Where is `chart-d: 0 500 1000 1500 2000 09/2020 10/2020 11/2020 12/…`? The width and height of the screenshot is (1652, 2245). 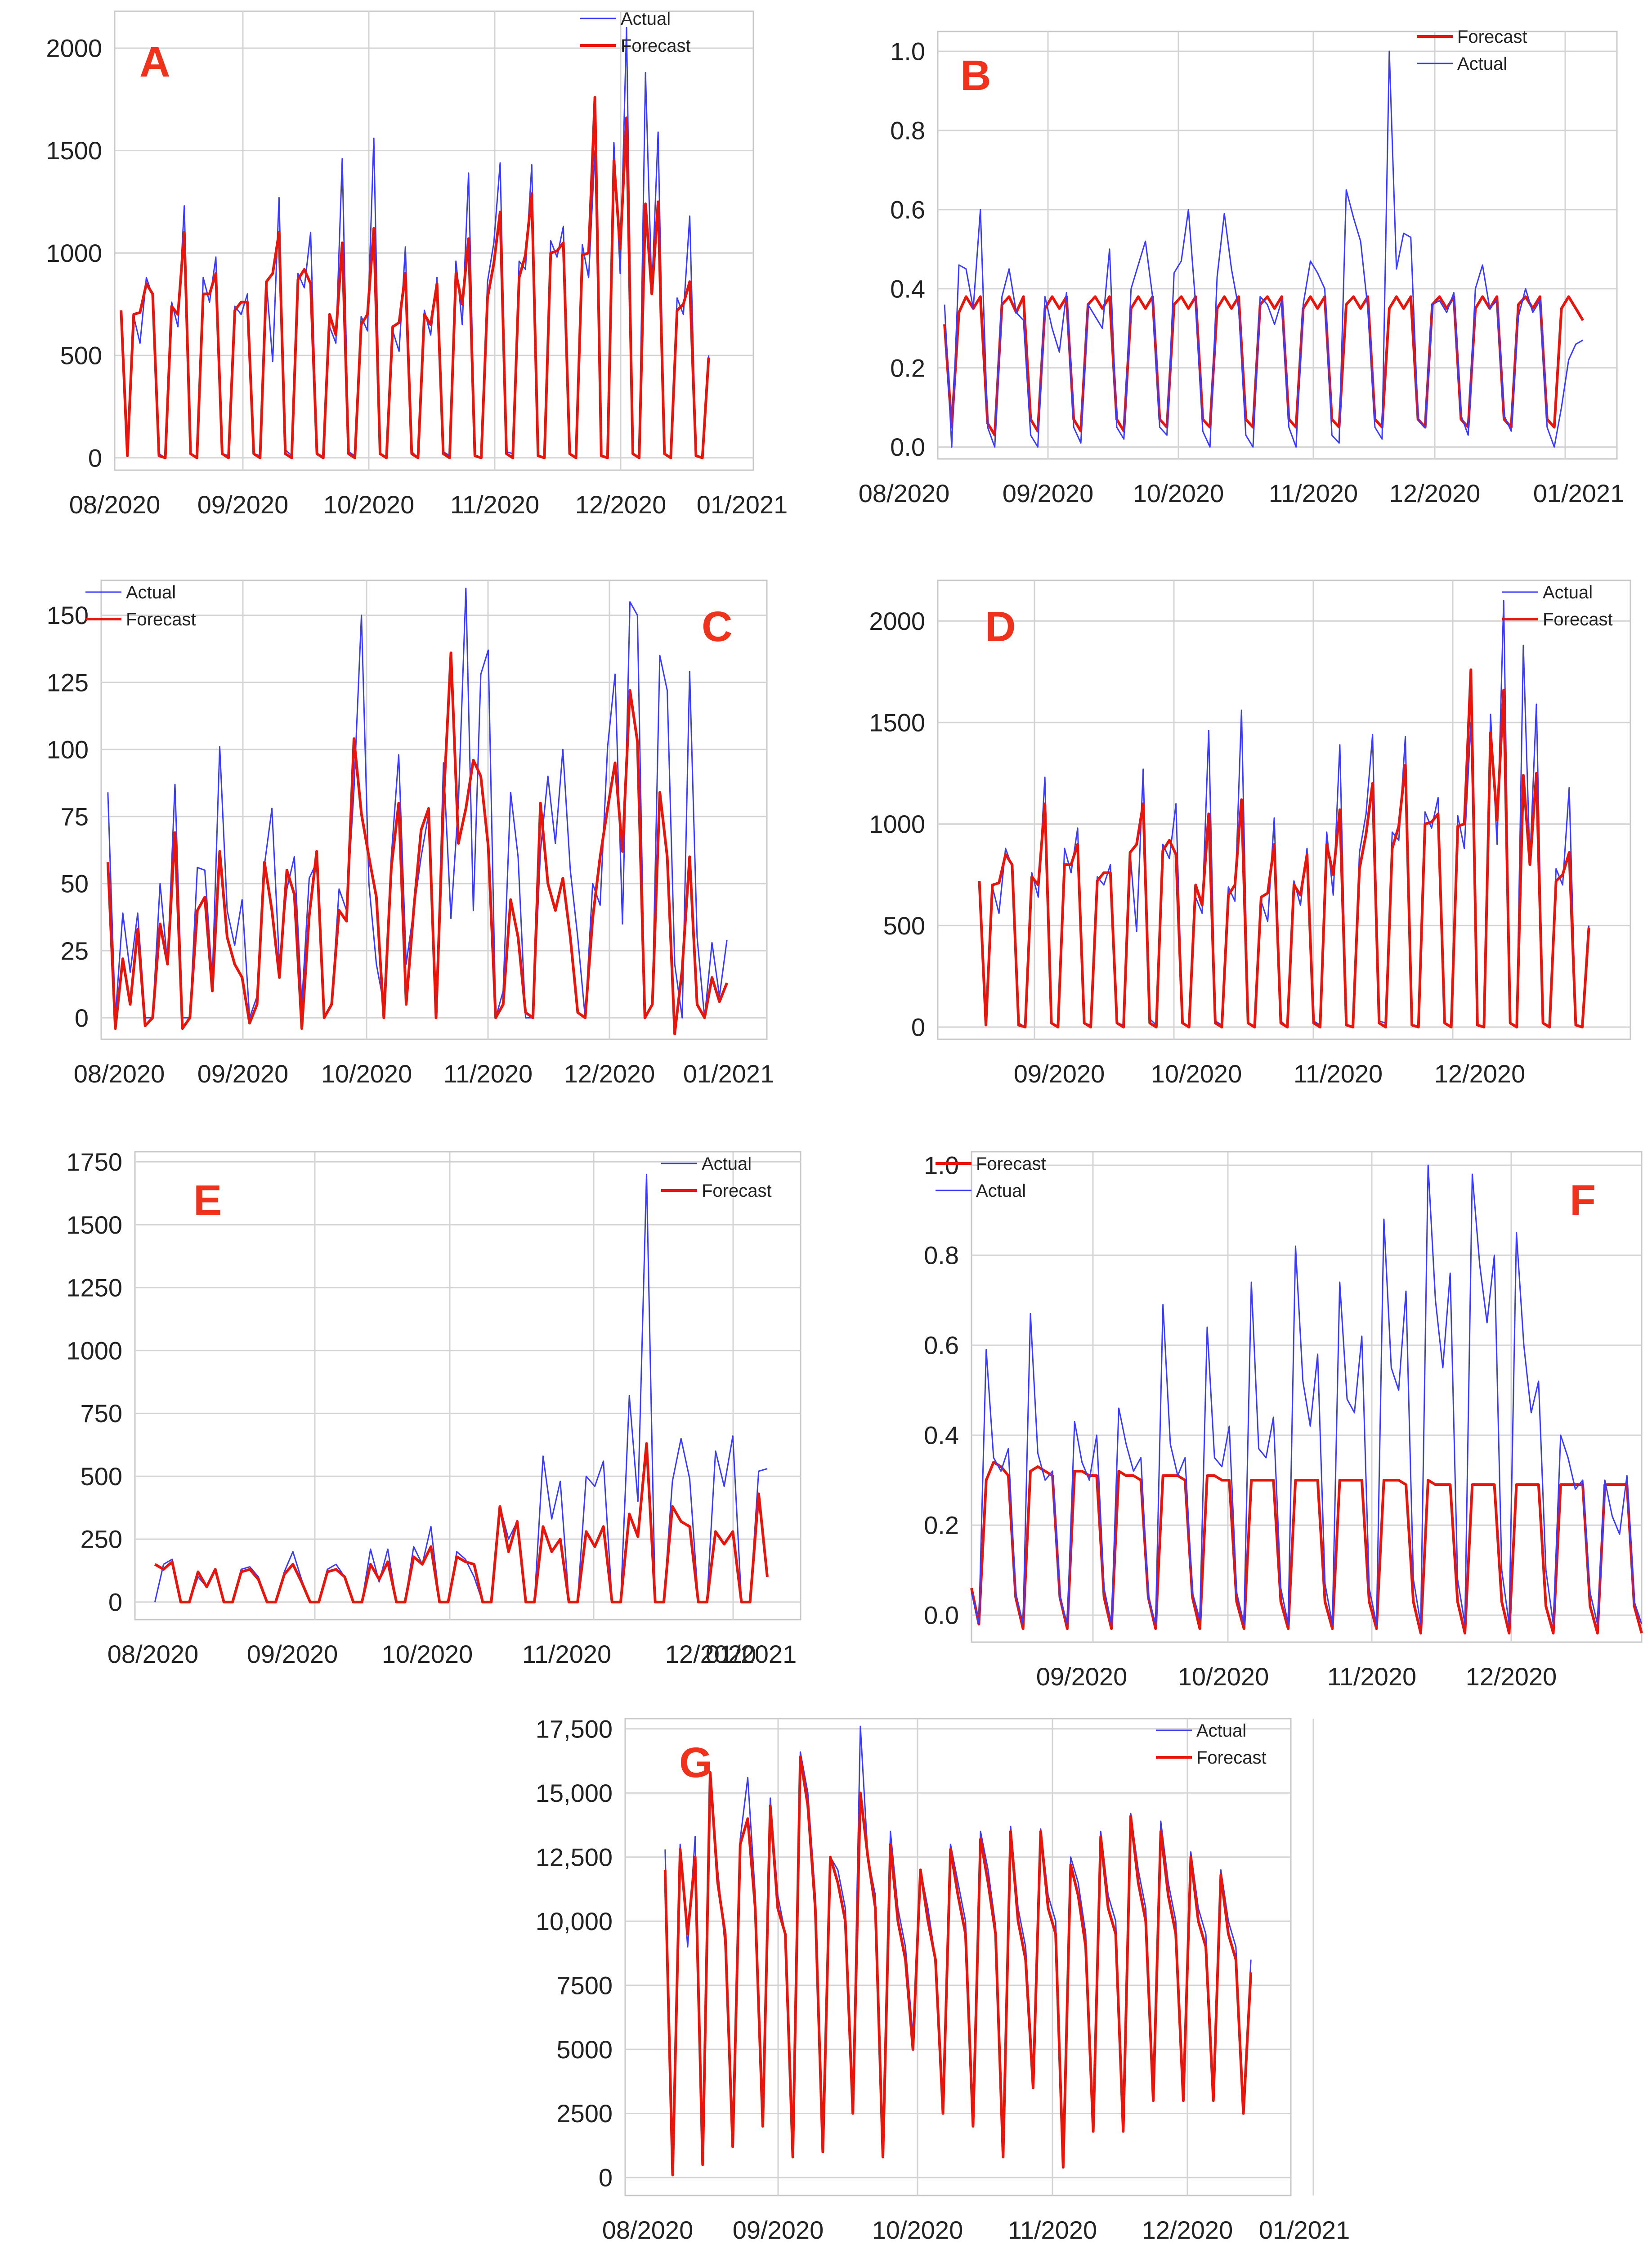
chart-d: 0 500 1000 1500 2000 09/2020 10/2020 11/2020 12/… is located at coordinates (1250, 833).